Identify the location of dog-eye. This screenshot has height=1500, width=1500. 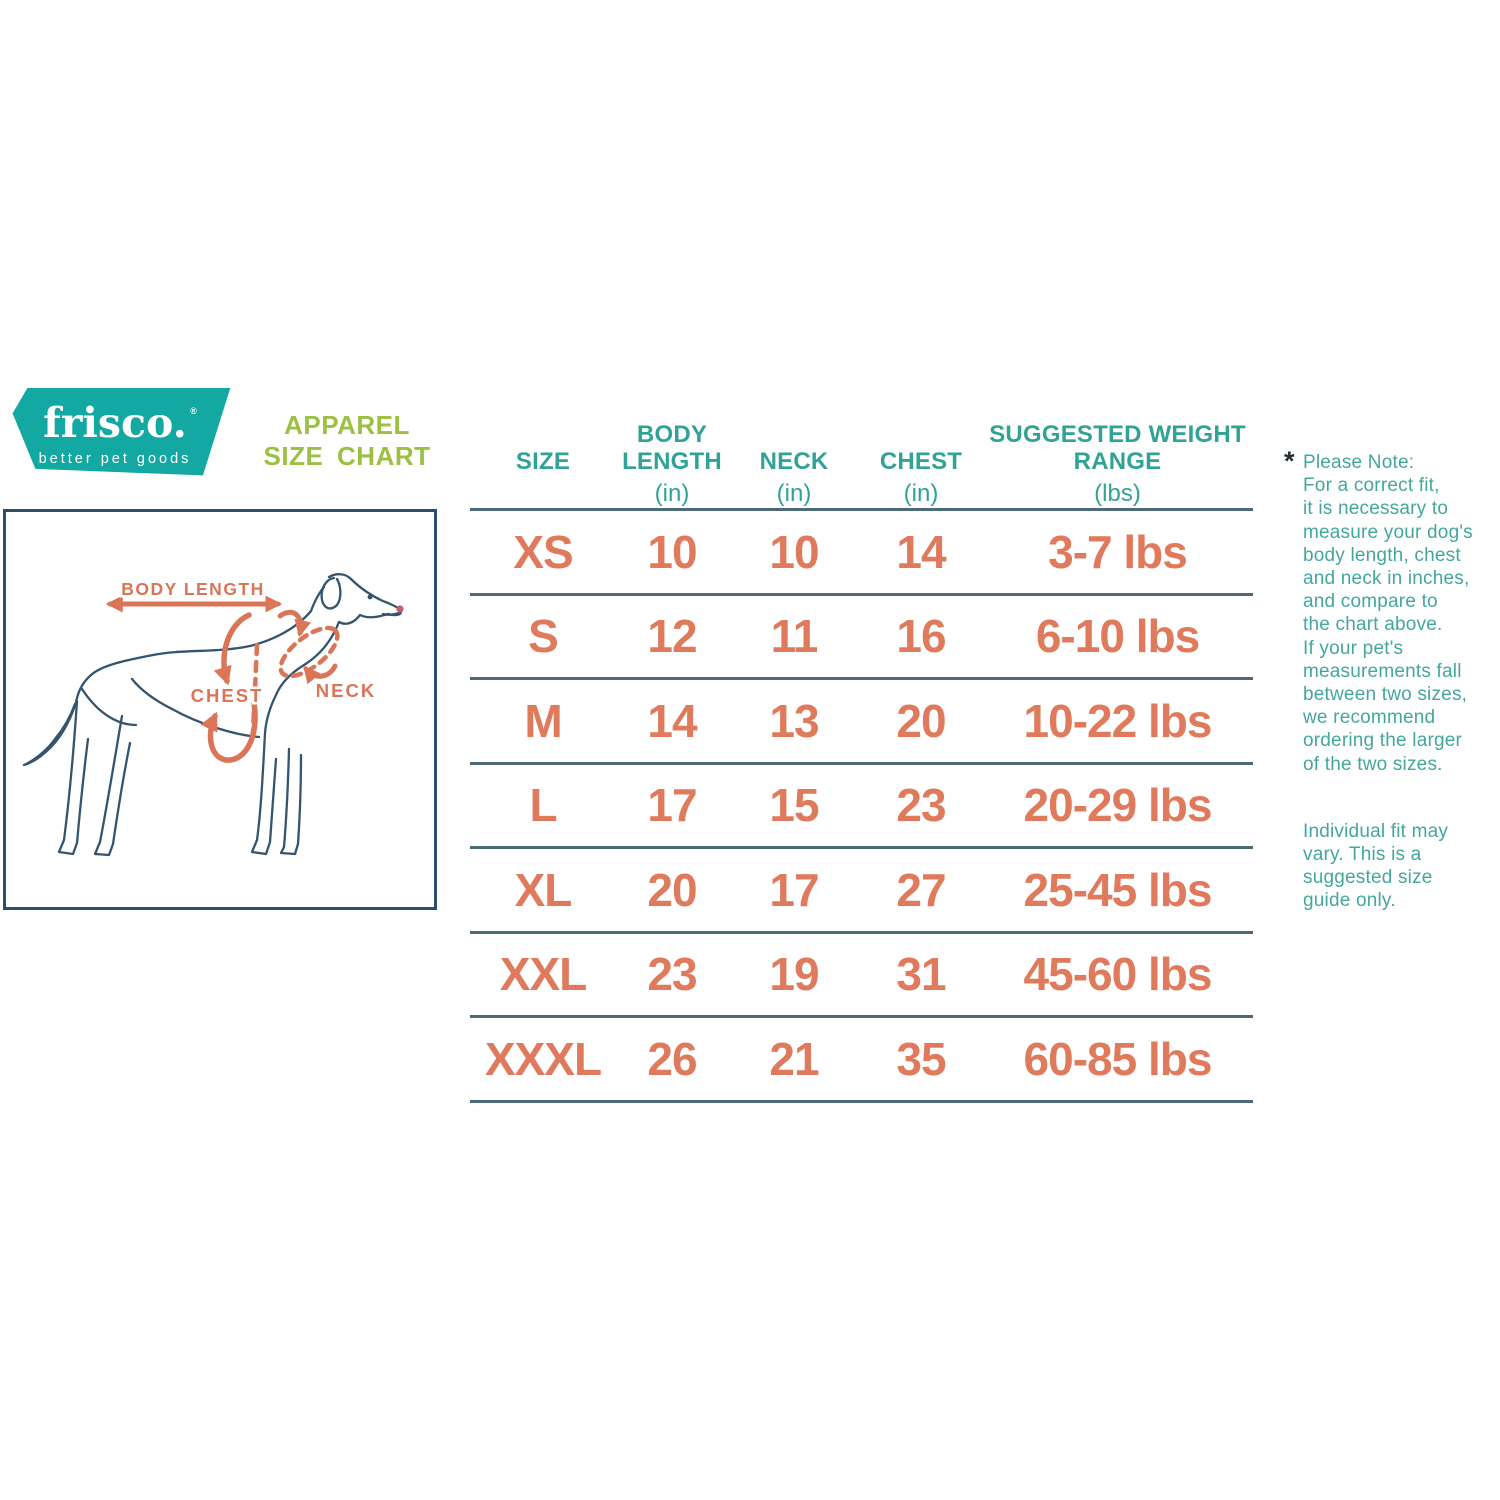
(370, 597).